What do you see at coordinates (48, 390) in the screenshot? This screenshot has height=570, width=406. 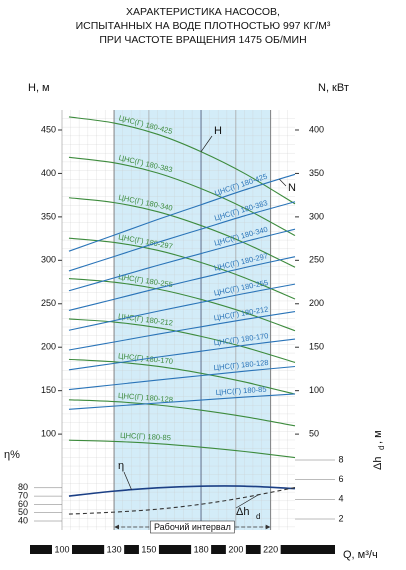 I see `y-tick-label: 150` at bounding box center [48, 390].